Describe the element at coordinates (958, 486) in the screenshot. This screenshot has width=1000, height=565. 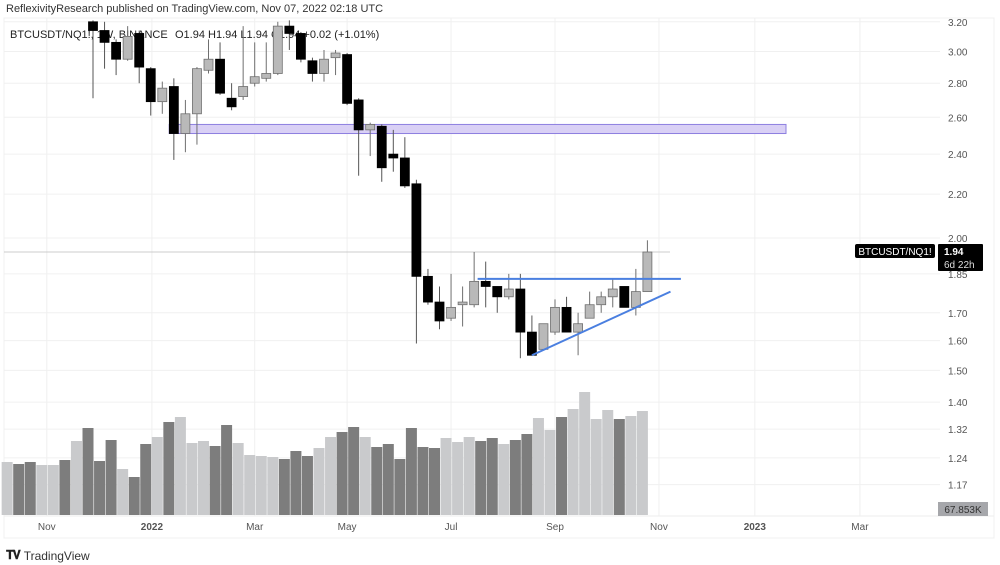
I see `y-tick-label: 1.17` at that location.